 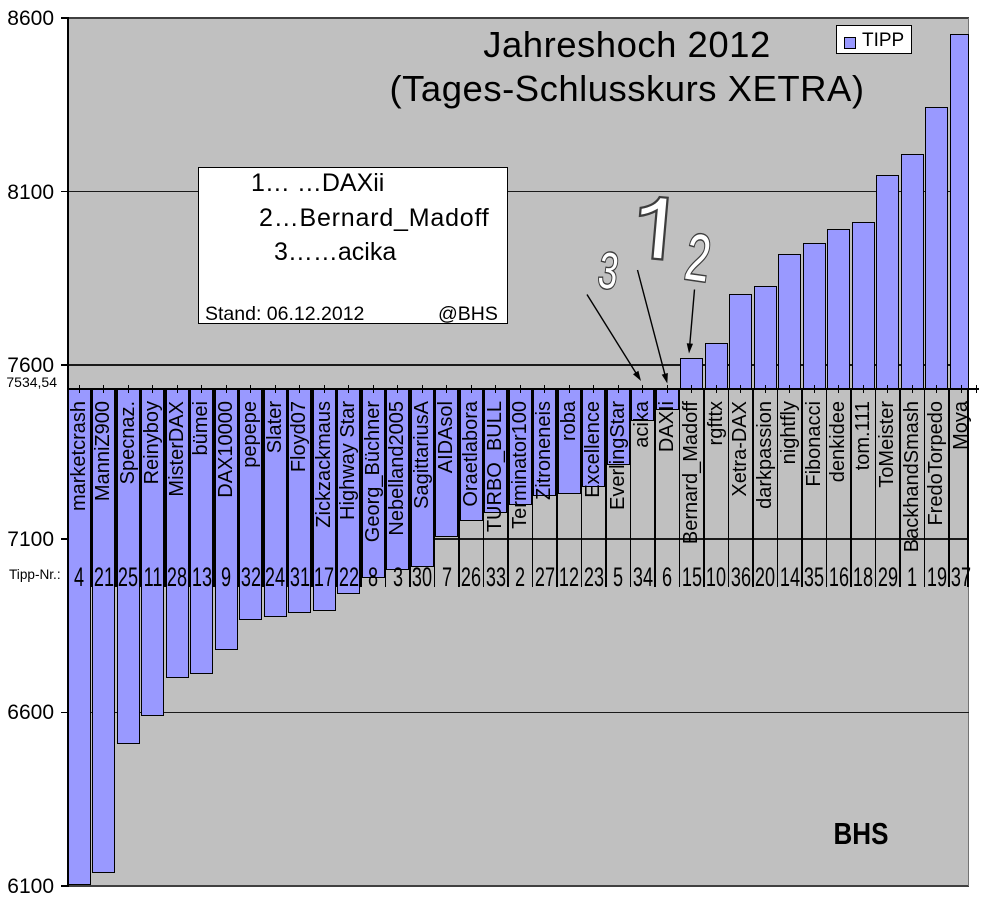 What do you see at coordinates (608, 272) in the screenshot?
I see `svg-text: 3` at bounding box center [608, 272].